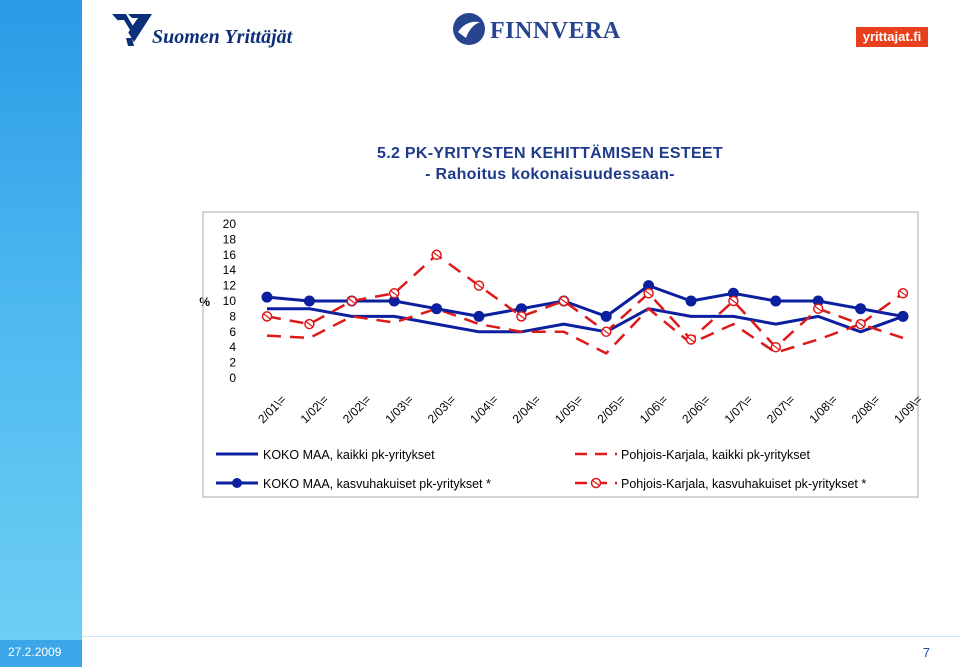 Image resolution: width=960 pixels, height=668 pixels. I want to click on y-tick-label: 6, so click(232, 332).